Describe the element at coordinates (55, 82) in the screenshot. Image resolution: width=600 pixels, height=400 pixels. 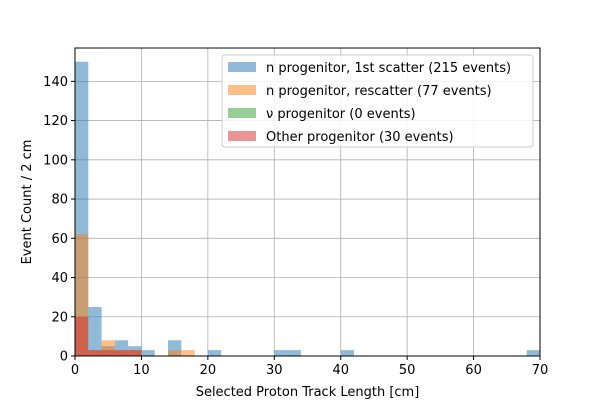
I see `y-tick-label: 140` at that location.